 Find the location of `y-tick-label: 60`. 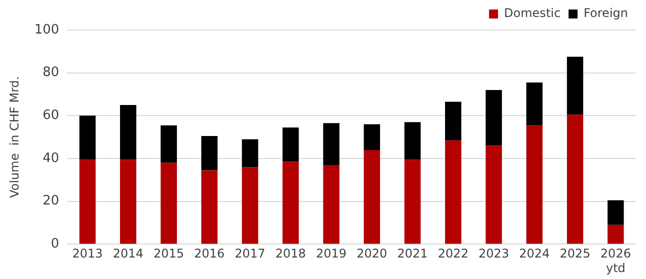

y-tick-label: 60 is located at coordinates (51, 116).